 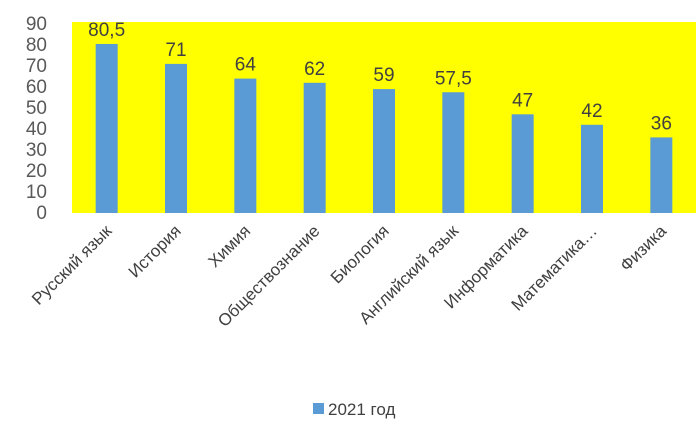 I want to click on data-label: 42, so click(x=591, y=111).